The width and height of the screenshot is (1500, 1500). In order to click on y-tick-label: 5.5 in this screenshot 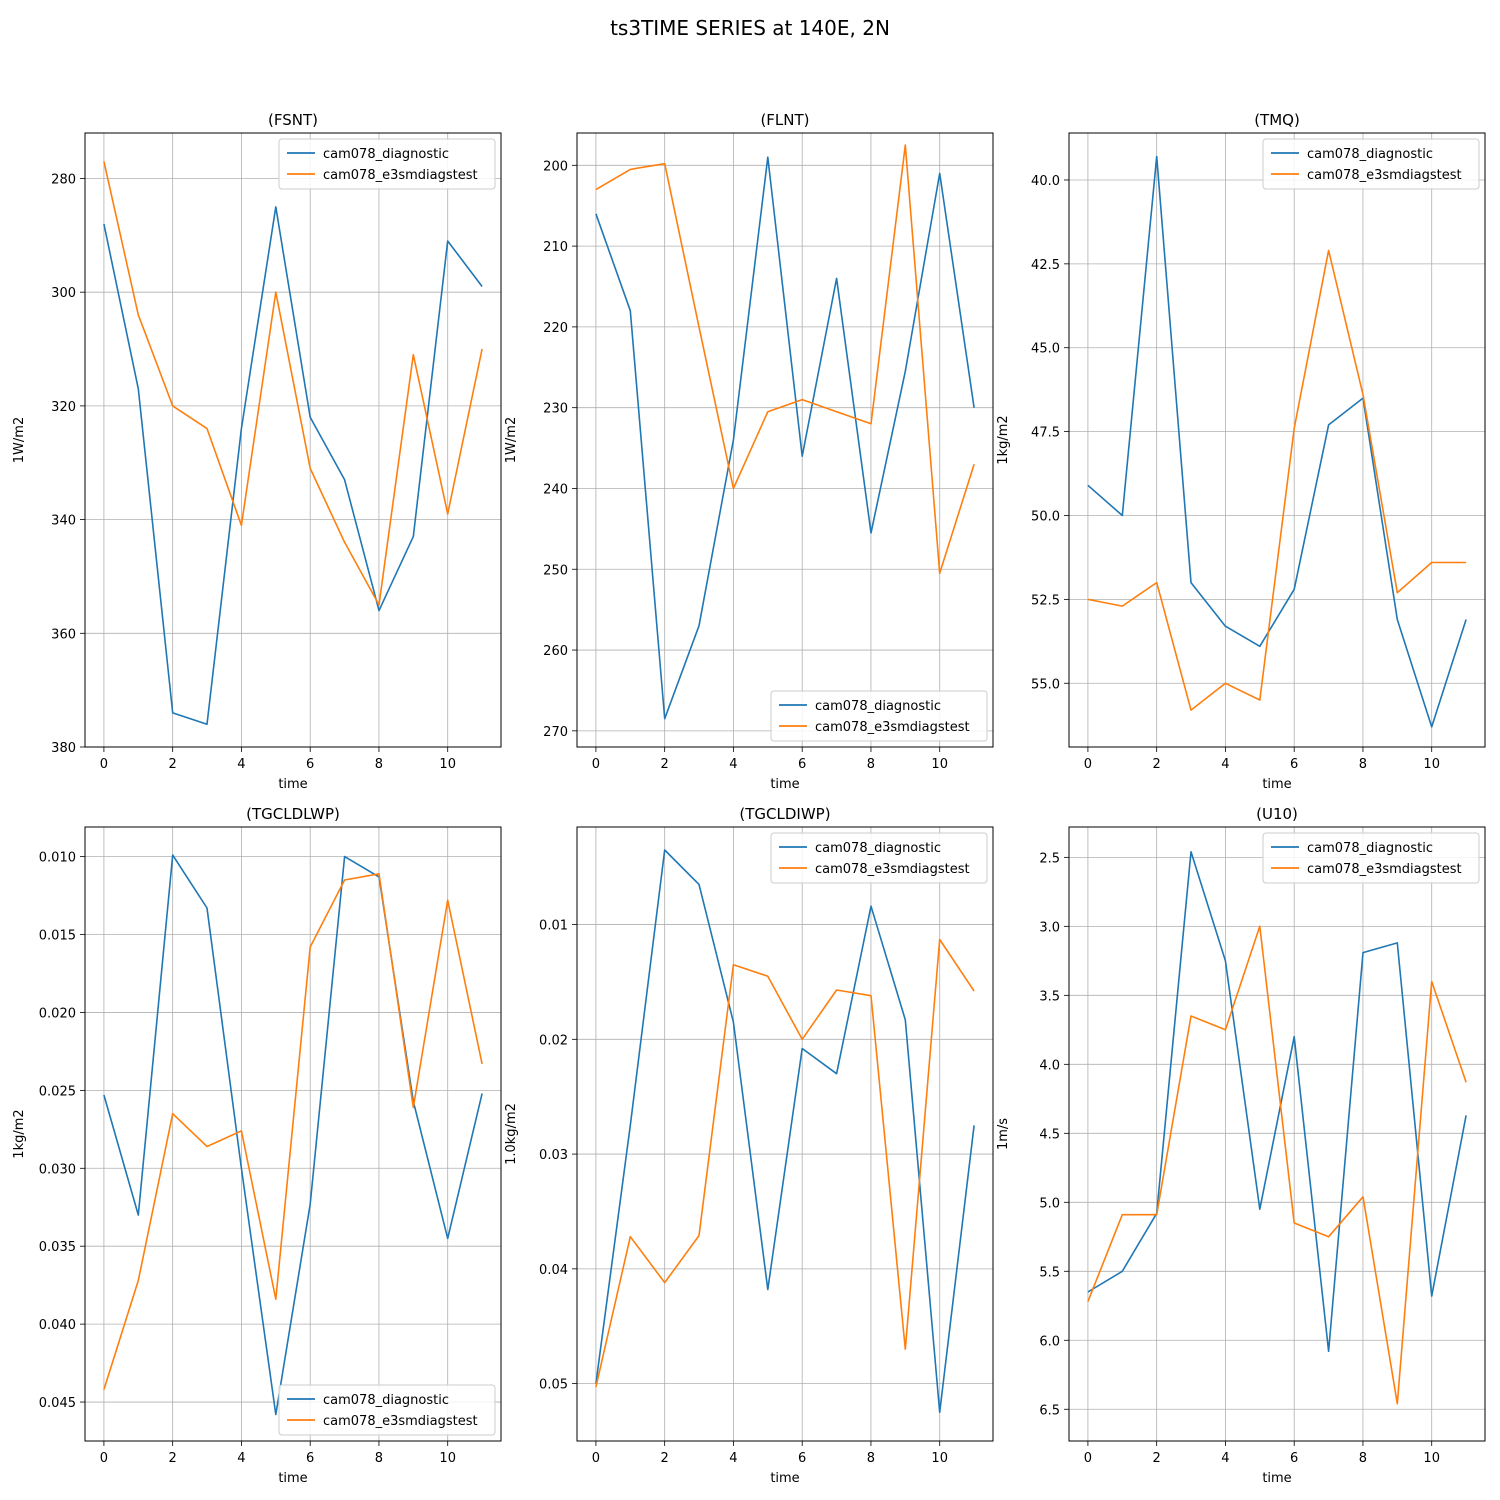, I will do `click(1049, 1272)`.